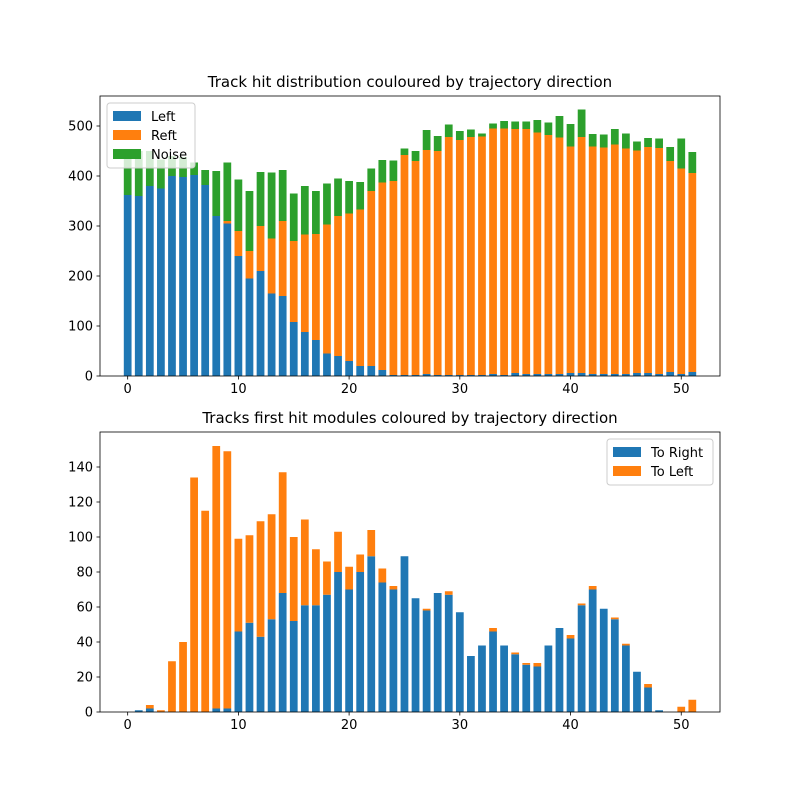  What do you see at coordinates (80, 127) in the screenshot?
I see `y-tick-label: 500` at bounding box center [80, 127].